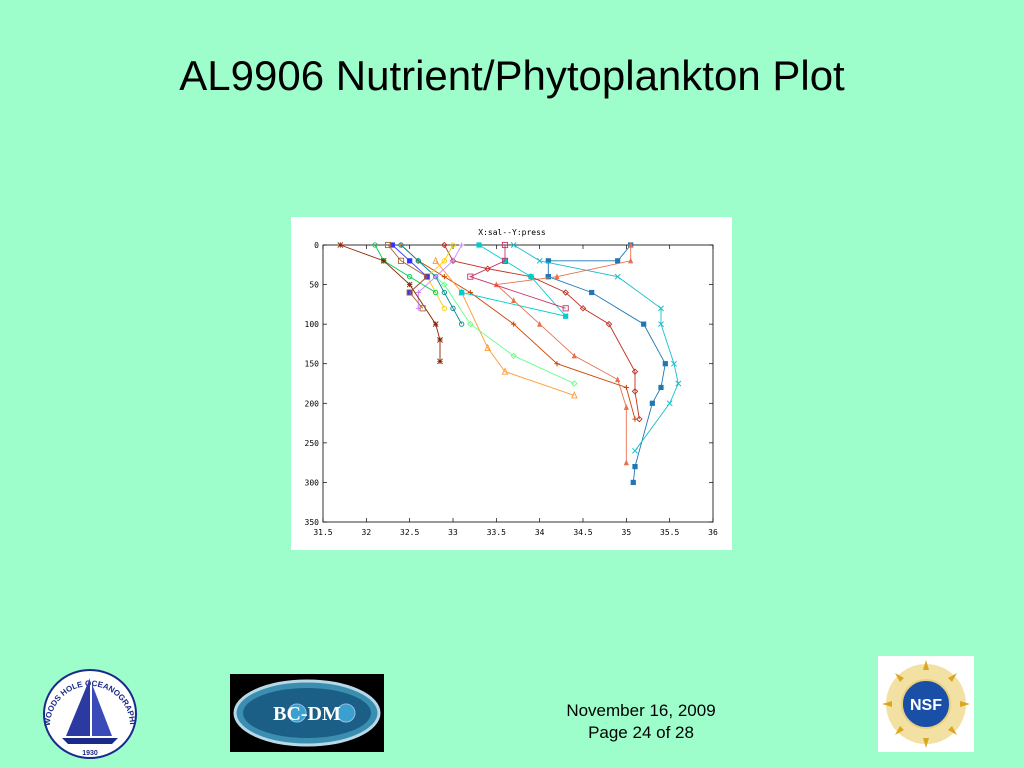 The height and width of the screenshot is (768, 1024). I want to click on nsf-logo: NSF, so click(926, 704).